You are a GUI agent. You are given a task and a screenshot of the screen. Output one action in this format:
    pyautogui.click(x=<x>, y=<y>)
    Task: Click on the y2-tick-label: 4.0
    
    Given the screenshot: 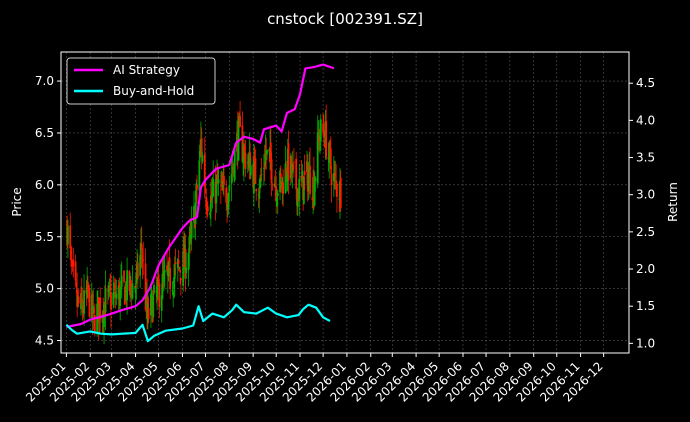 What is the action you would take?
    pyautogui.click(x=645, y=120)
    